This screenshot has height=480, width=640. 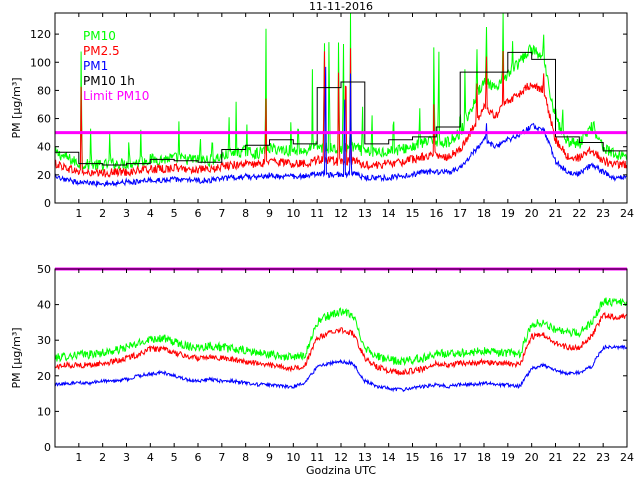 What do you see at coordinates (44, 90) in the screenshot?
I see `y-tick-label: 80` at bounding box center [44, 90].